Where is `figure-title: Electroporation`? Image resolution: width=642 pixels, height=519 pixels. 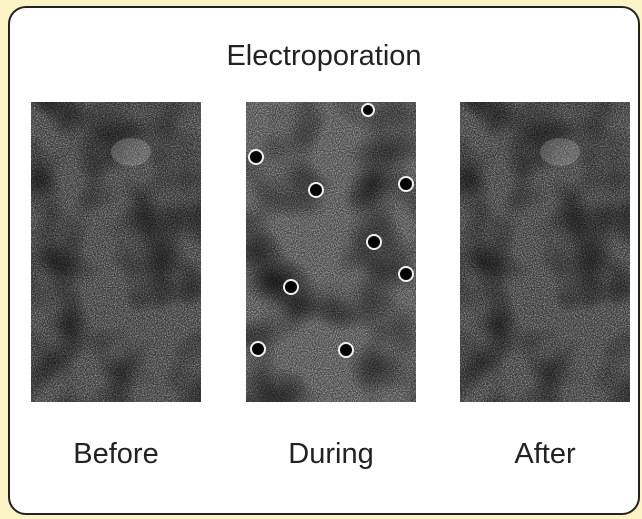 figure-title: Electroporation is located at coordinates (324, 56).